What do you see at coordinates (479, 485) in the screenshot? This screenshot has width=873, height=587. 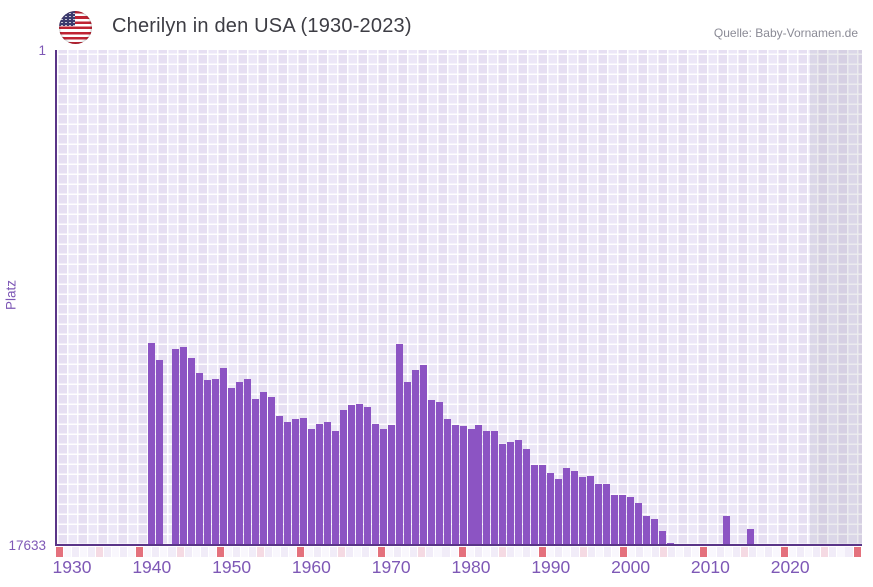 I see `bar-1981` at bounding box center [479, 485].